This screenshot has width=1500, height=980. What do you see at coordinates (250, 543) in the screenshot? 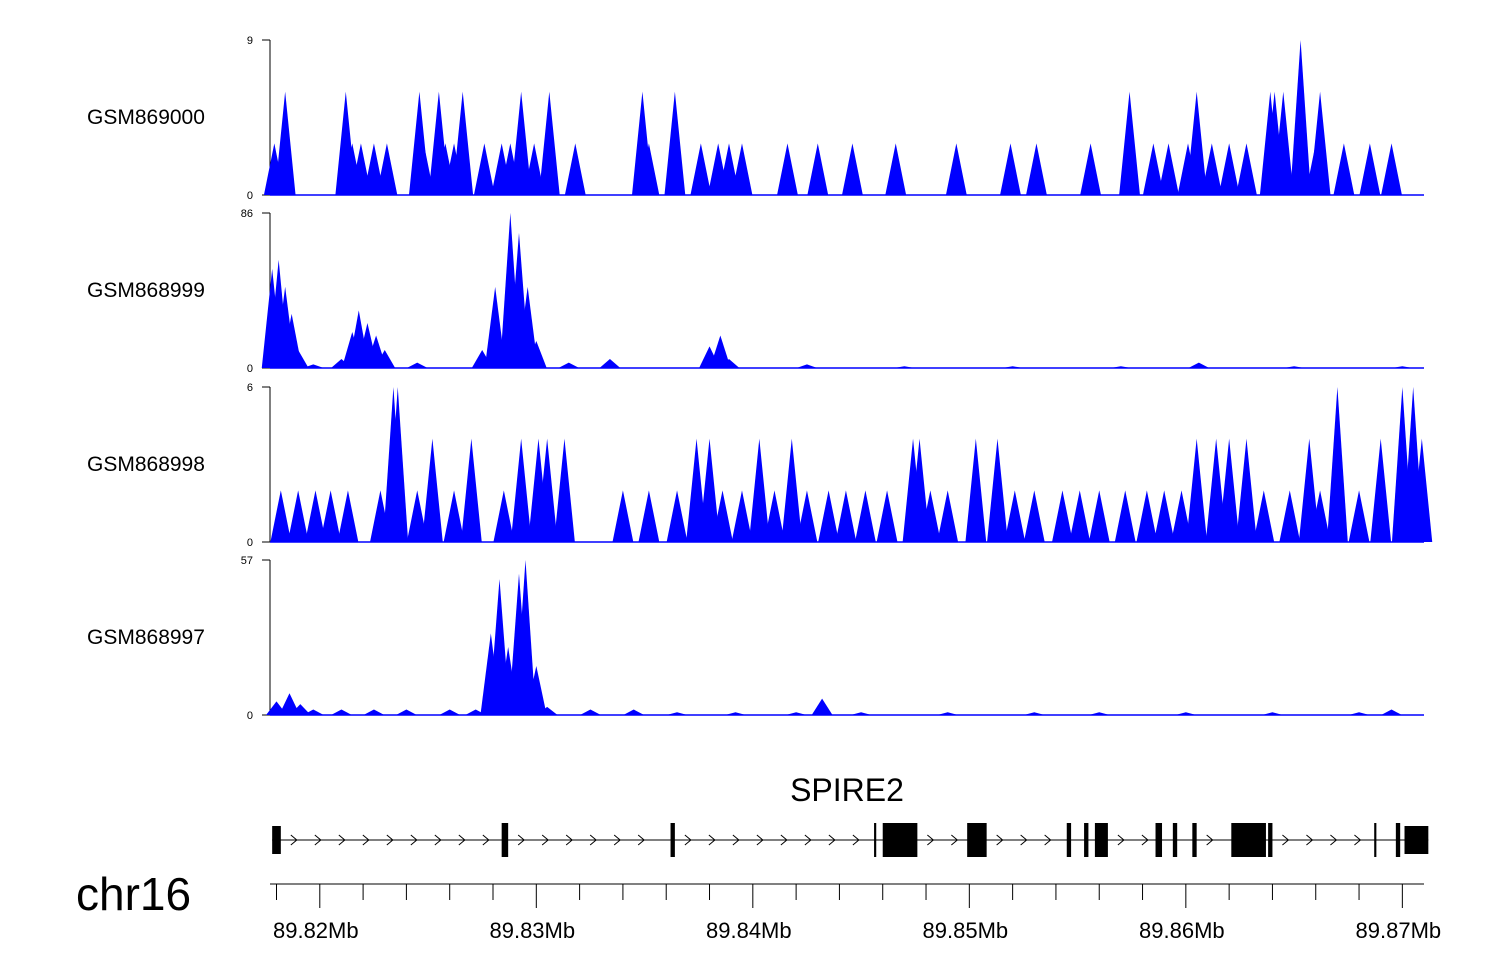
I see `y-min-label: 0` at bounding box center [250, 543].